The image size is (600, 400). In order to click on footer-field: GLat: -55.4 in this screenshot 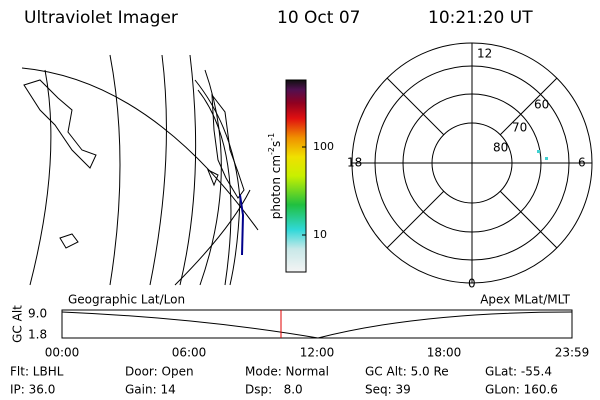, I will do `click(518, 372)`.